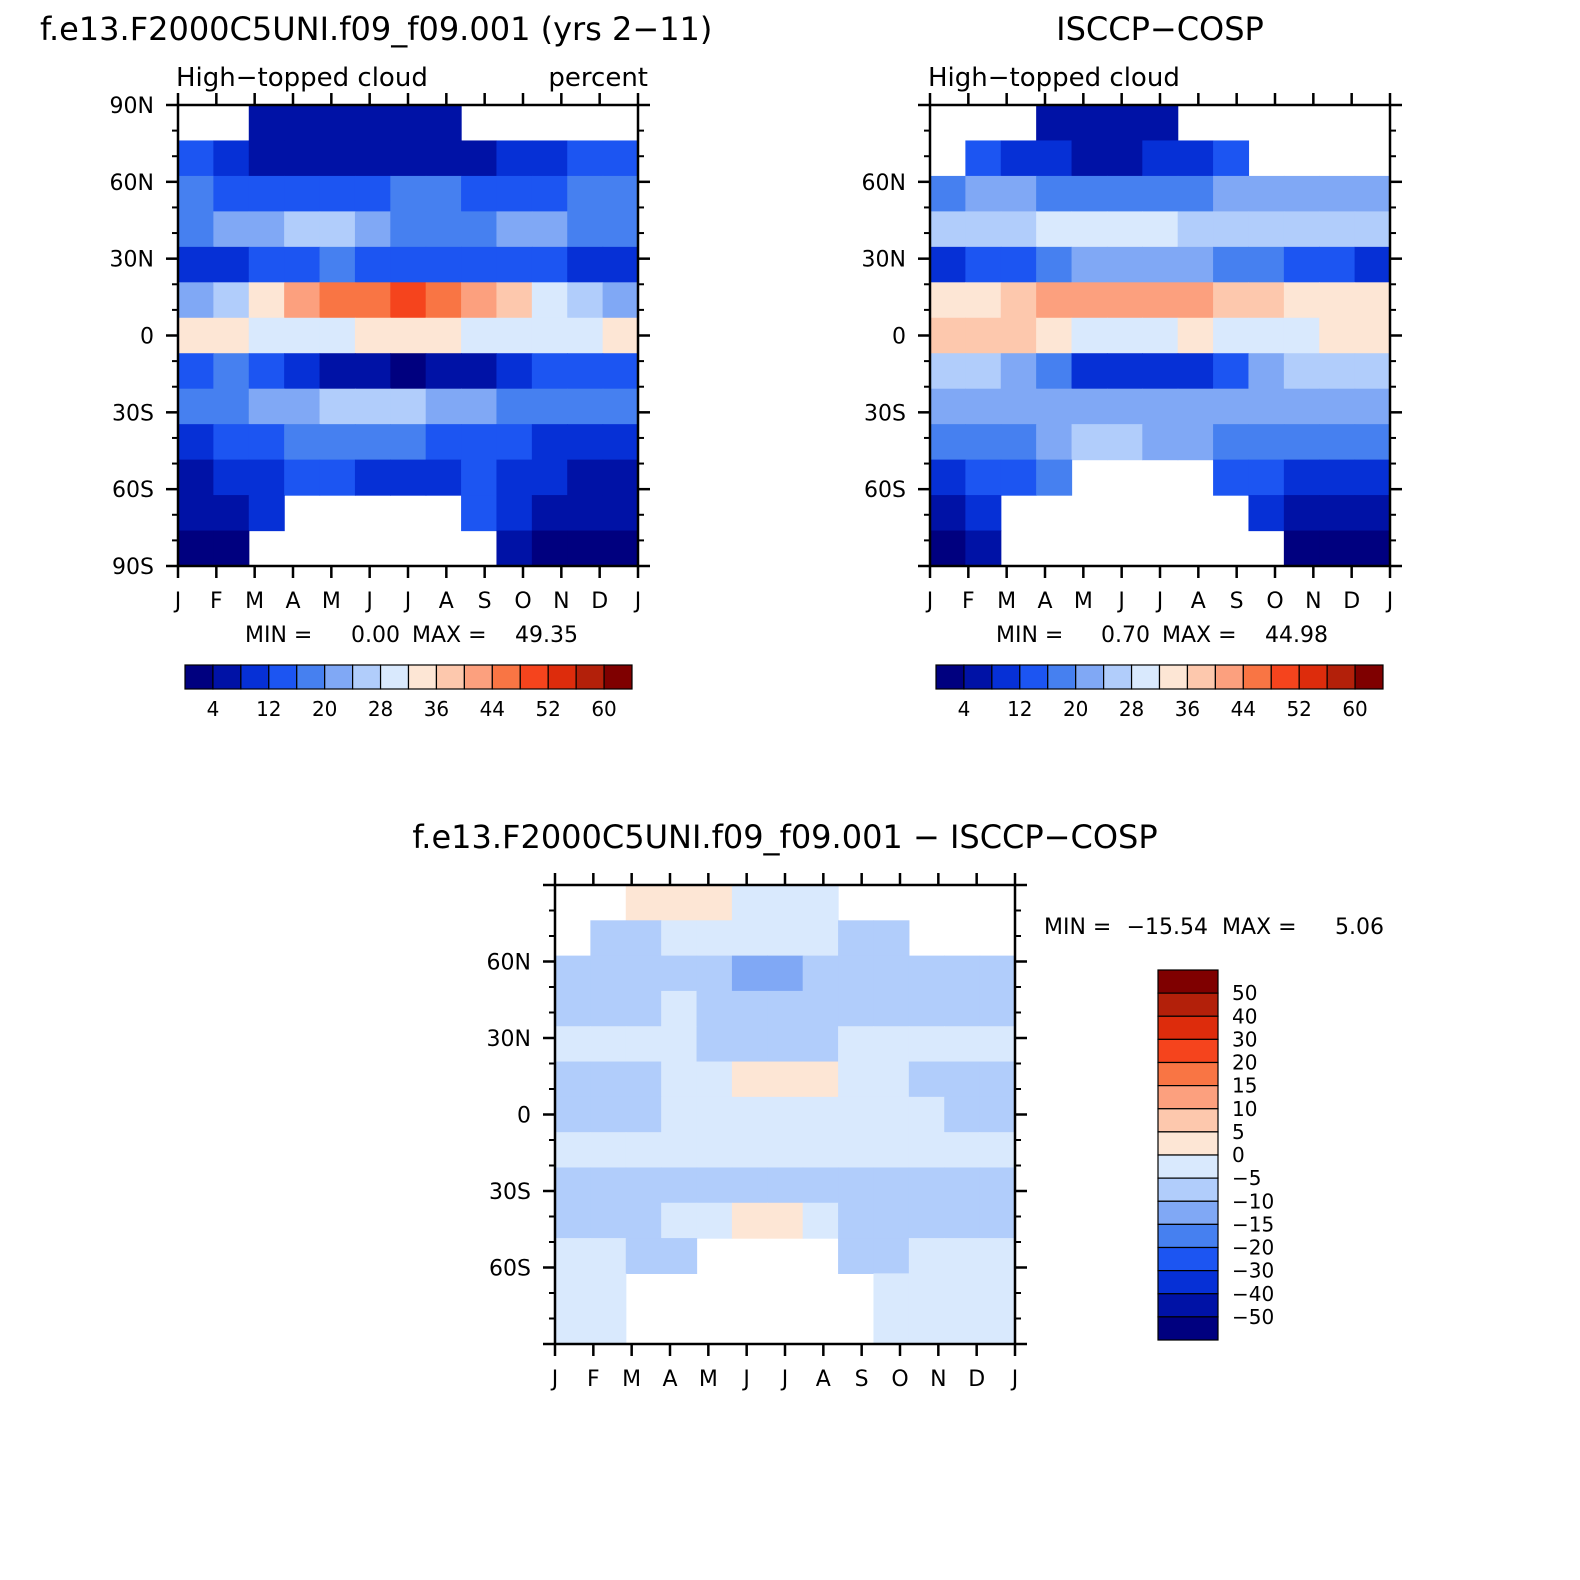  What do you see at coordinates (1160, 29) in the screenshot?
I see `obs-title: ISCCP−COSP` at bounding box center [1160, 29].